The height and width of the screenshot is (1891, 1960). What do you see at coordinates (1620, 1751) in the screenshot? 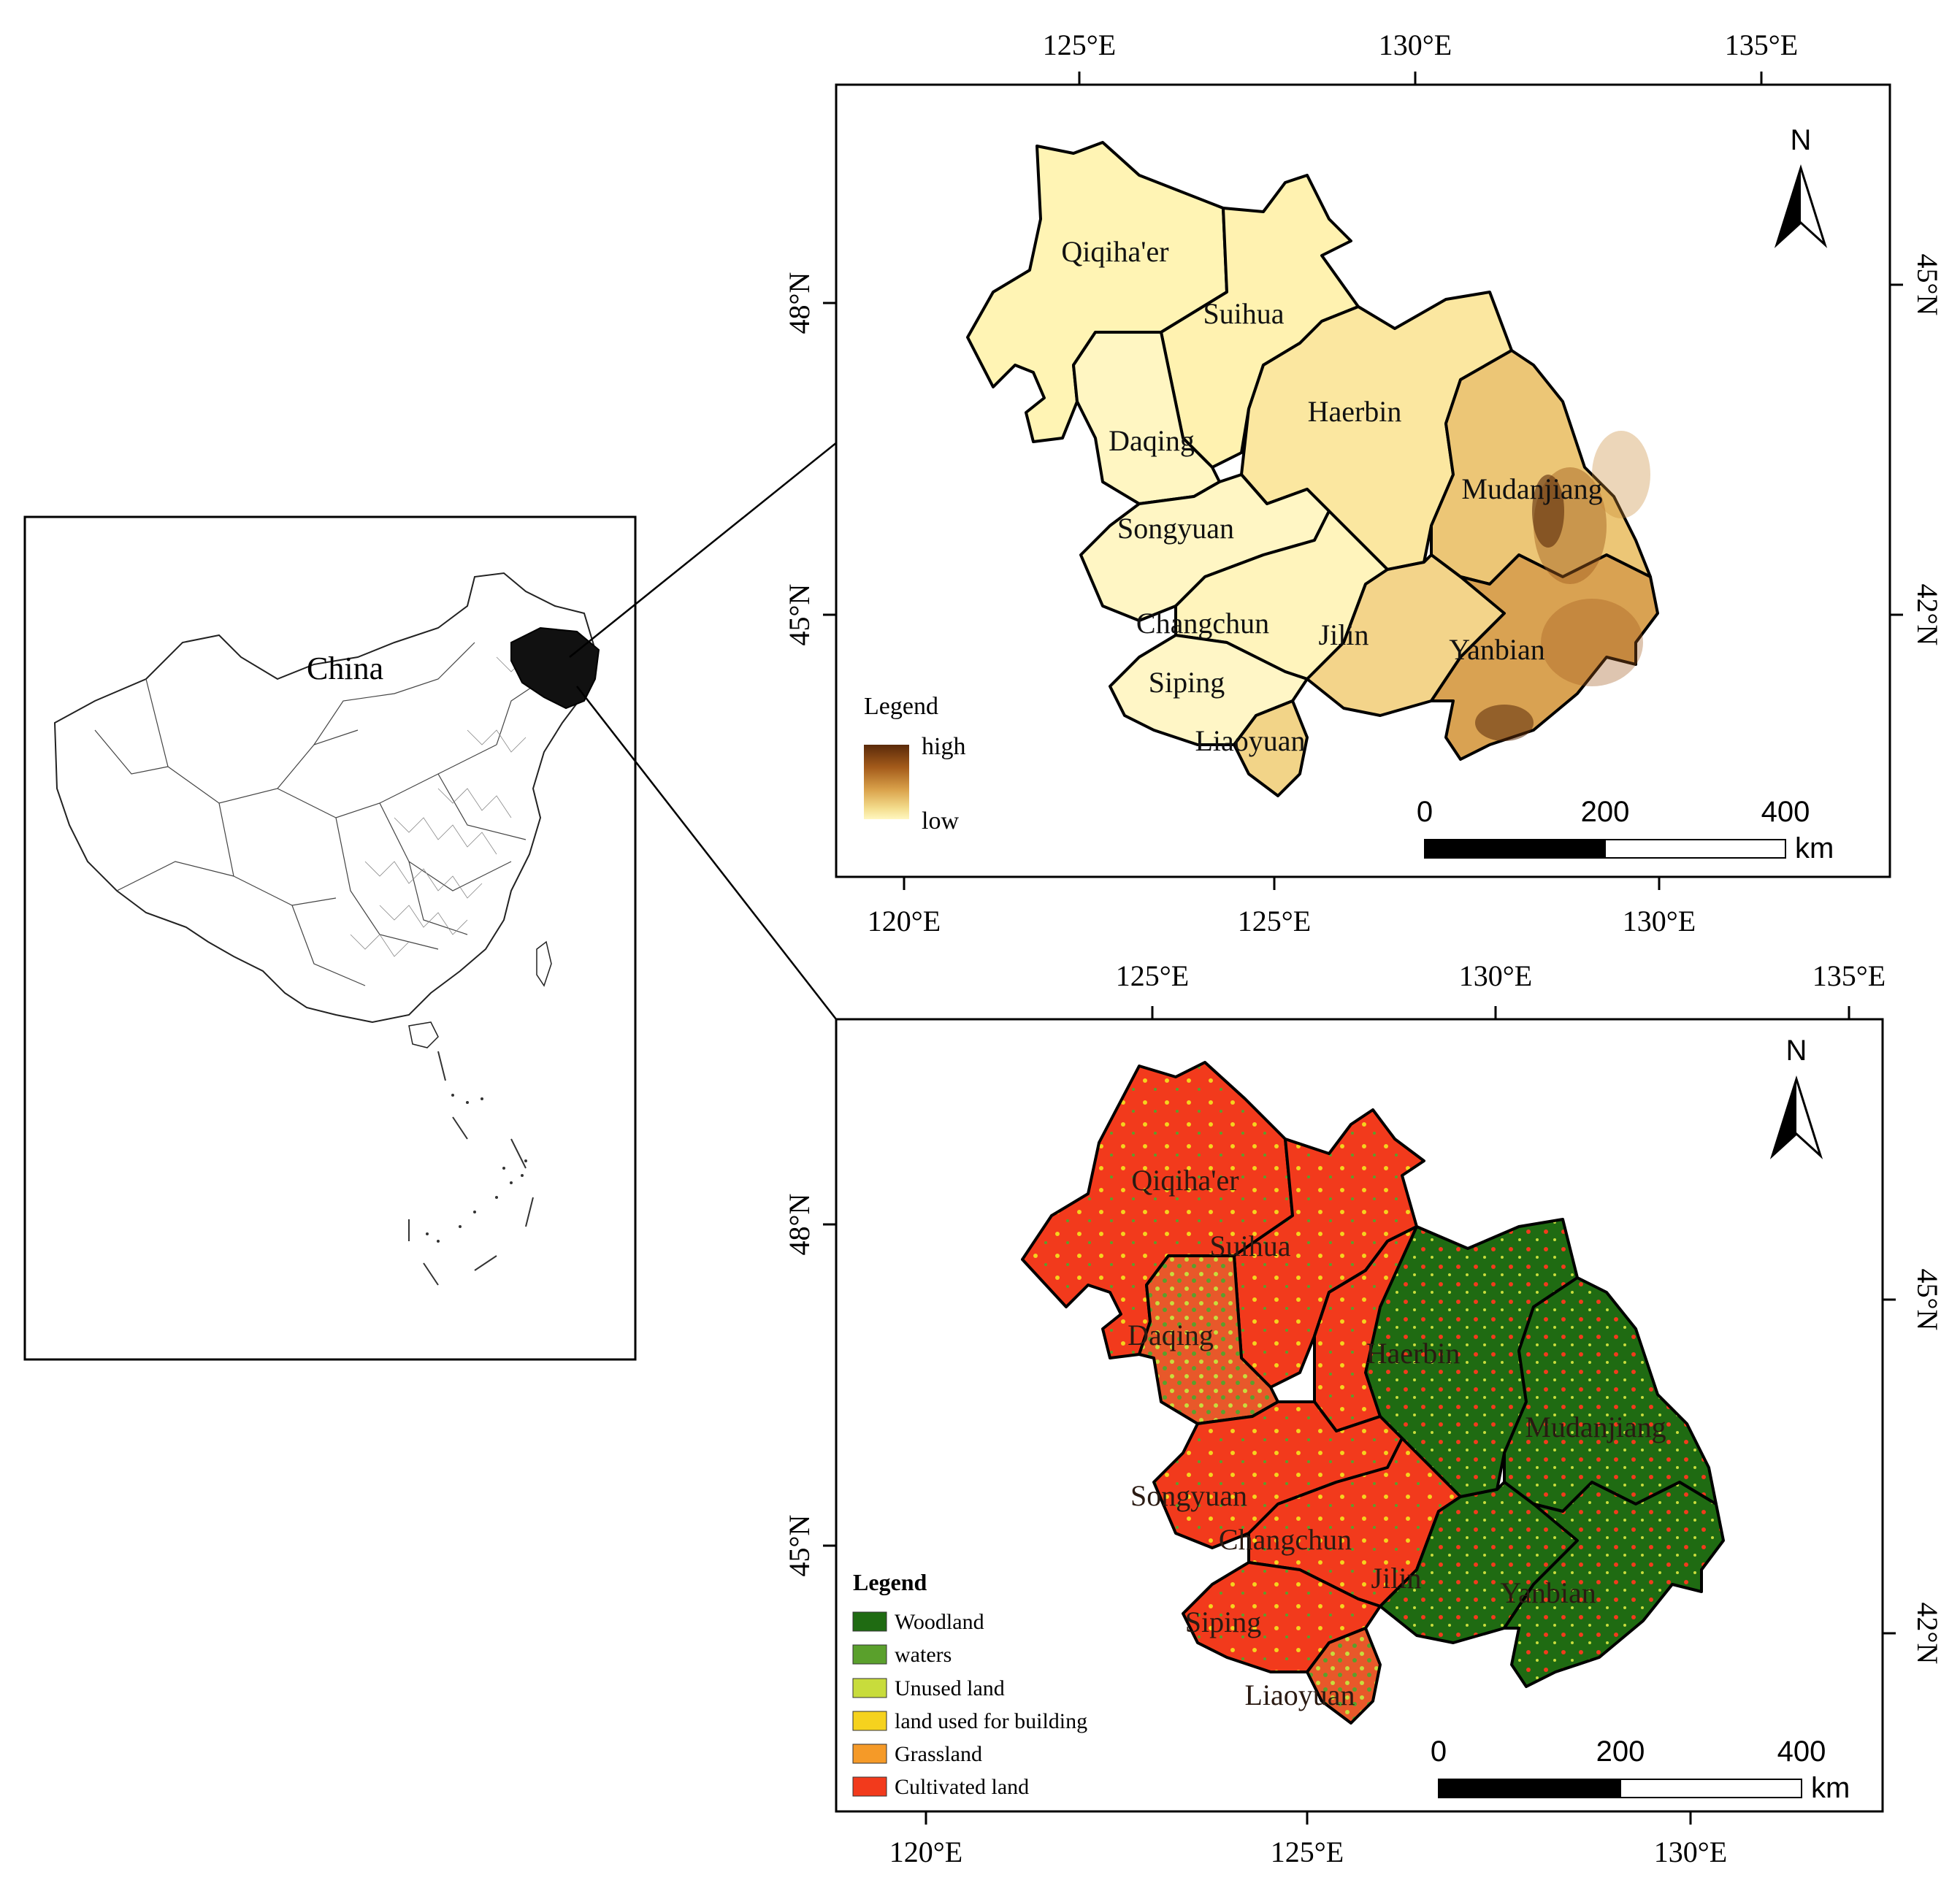
I see `landuse-scale-label: 200` at bounding box center [1620, 1751].